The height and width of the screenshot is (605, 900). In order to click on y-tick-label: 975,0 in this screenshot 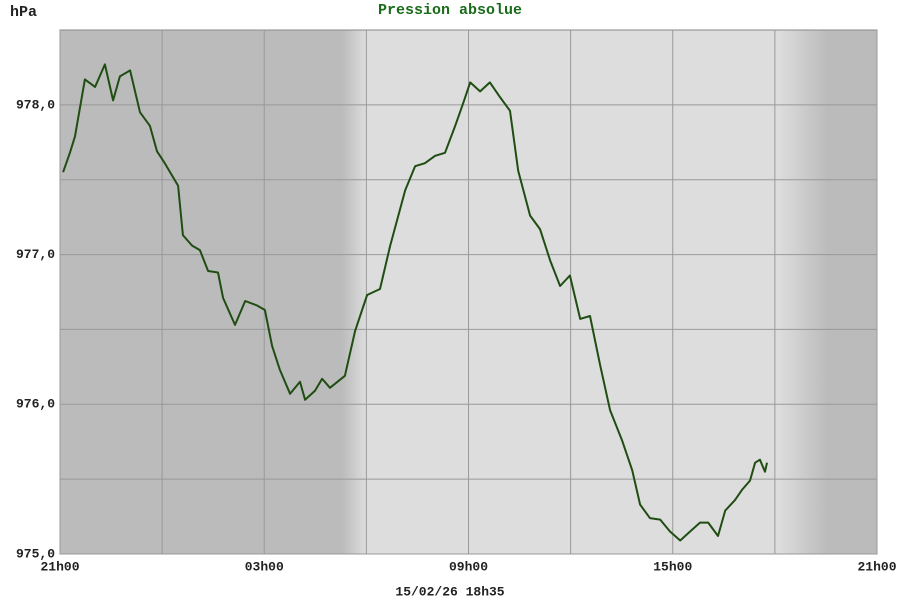, I will do `click(35, 553)`.